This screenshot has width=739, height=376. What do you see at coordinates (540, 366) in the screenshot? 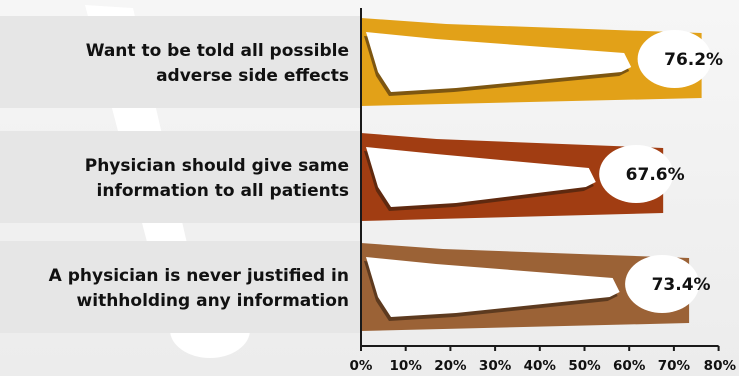
I see `x-tick-label: 40%` at bounding box center [540, 366].